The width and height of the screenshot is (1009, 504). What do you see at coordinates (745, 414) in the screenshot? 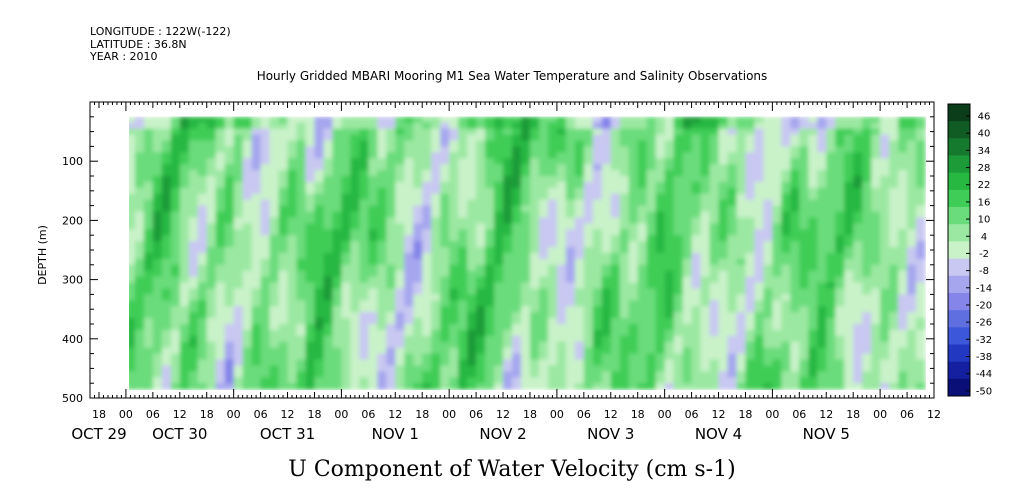
I see `x-hour-label: 18` at bounding box center [745, 414].